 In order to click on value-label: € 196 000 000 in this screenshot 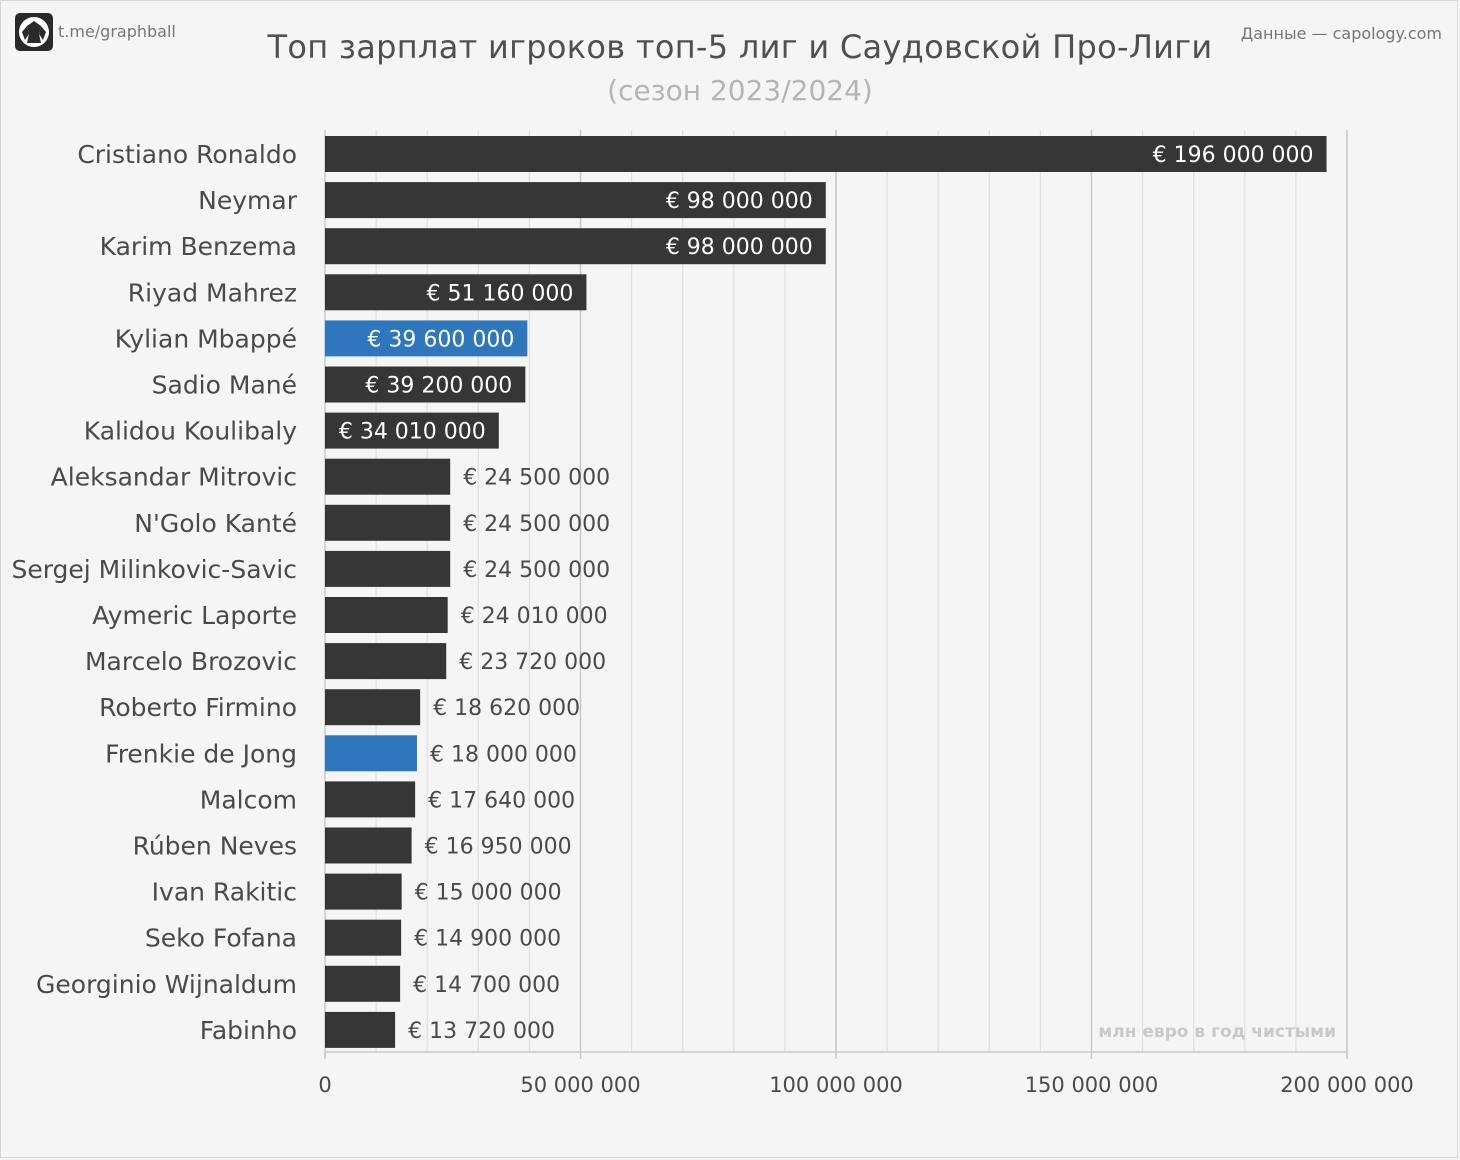, I will do `click(1233, 155)`.